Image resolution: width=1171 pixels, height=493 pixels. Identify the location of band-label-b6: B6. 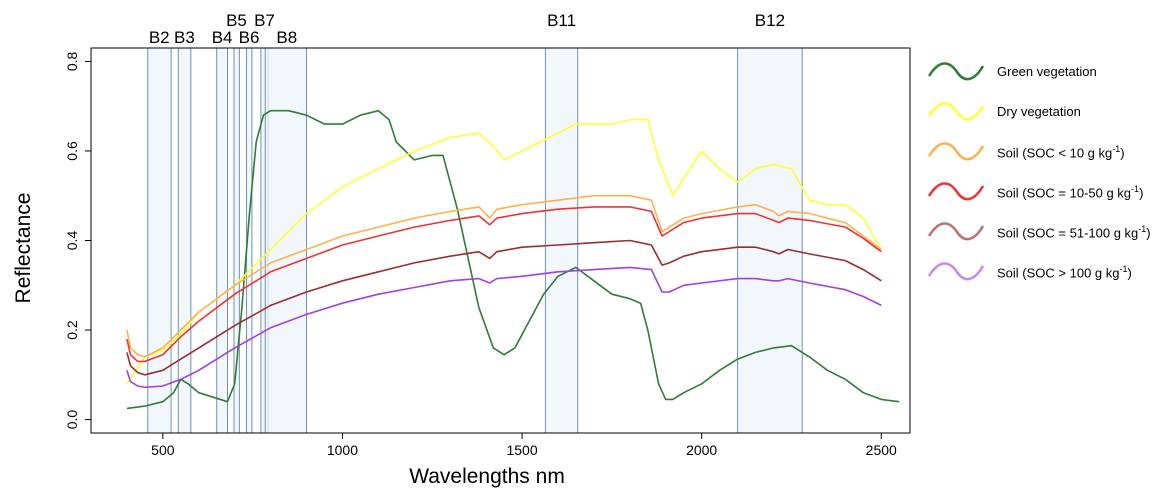
(249, 37).